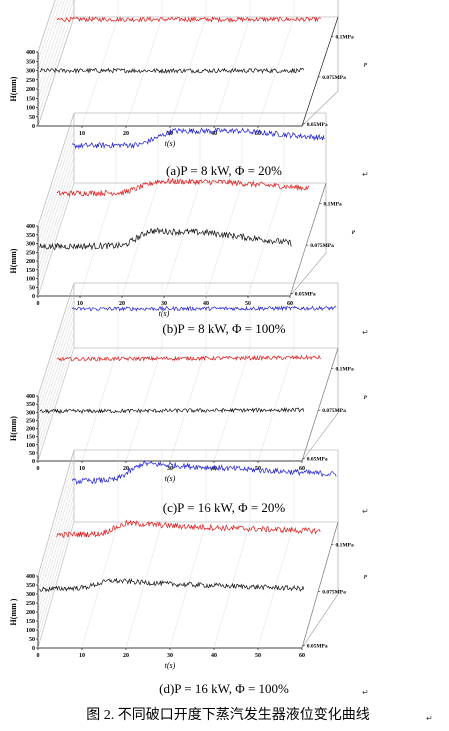 Image resolution: width=449 pixels, height=731 pixels. Describe the element at coordinates (231, 507) in the screenshot. I see `panel-caption-text: P = 16 kW, Φ = 20%` at that location.